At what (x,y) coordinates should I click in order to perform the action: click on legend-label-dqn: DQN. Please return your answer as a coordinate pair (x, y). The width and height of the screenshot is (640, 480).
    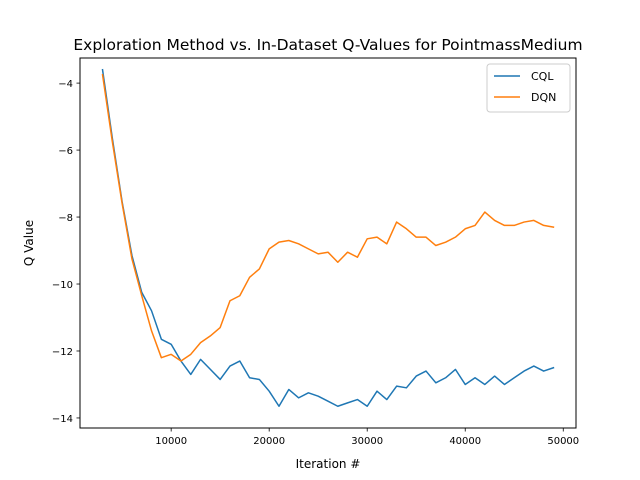
    Looking at the image, I should click on (543, 97).